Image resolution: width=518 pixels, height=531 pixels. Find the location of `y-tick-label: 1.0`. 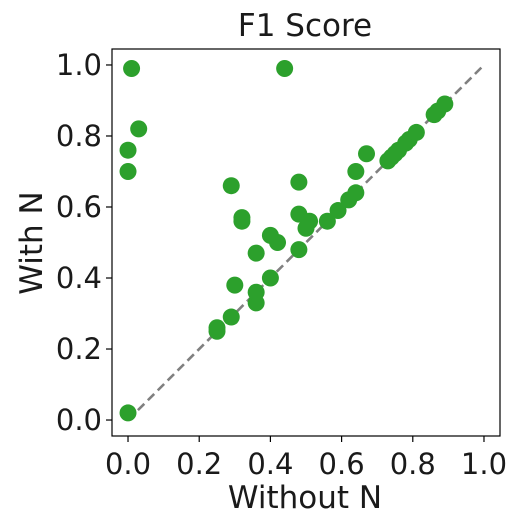

y-tick-label: 1.0 is located at coordinates (79, 65).